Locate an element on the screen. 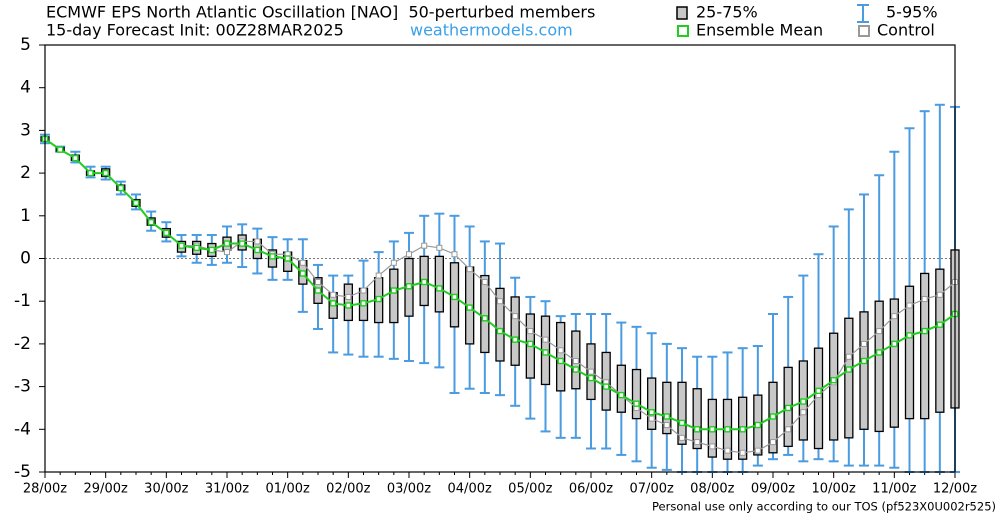 The image size is (1000, 516). y-tick-label: 4 is located at coordinates (25, 88).